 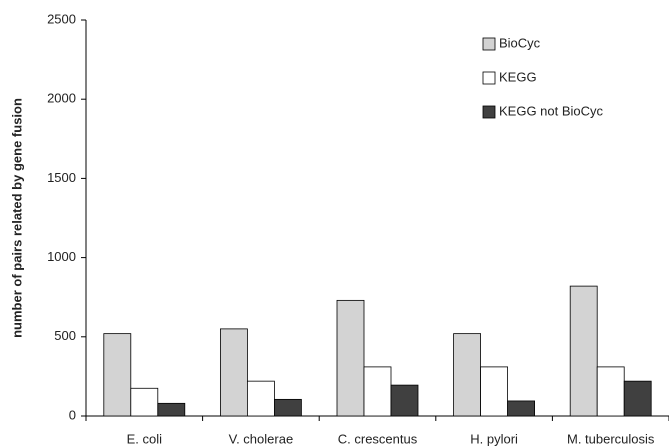 What do you see at coordinates (611, 438) in the screenshot?
I see `x-tick-label: M. tuberculosis` at bounding box center [611, 438].